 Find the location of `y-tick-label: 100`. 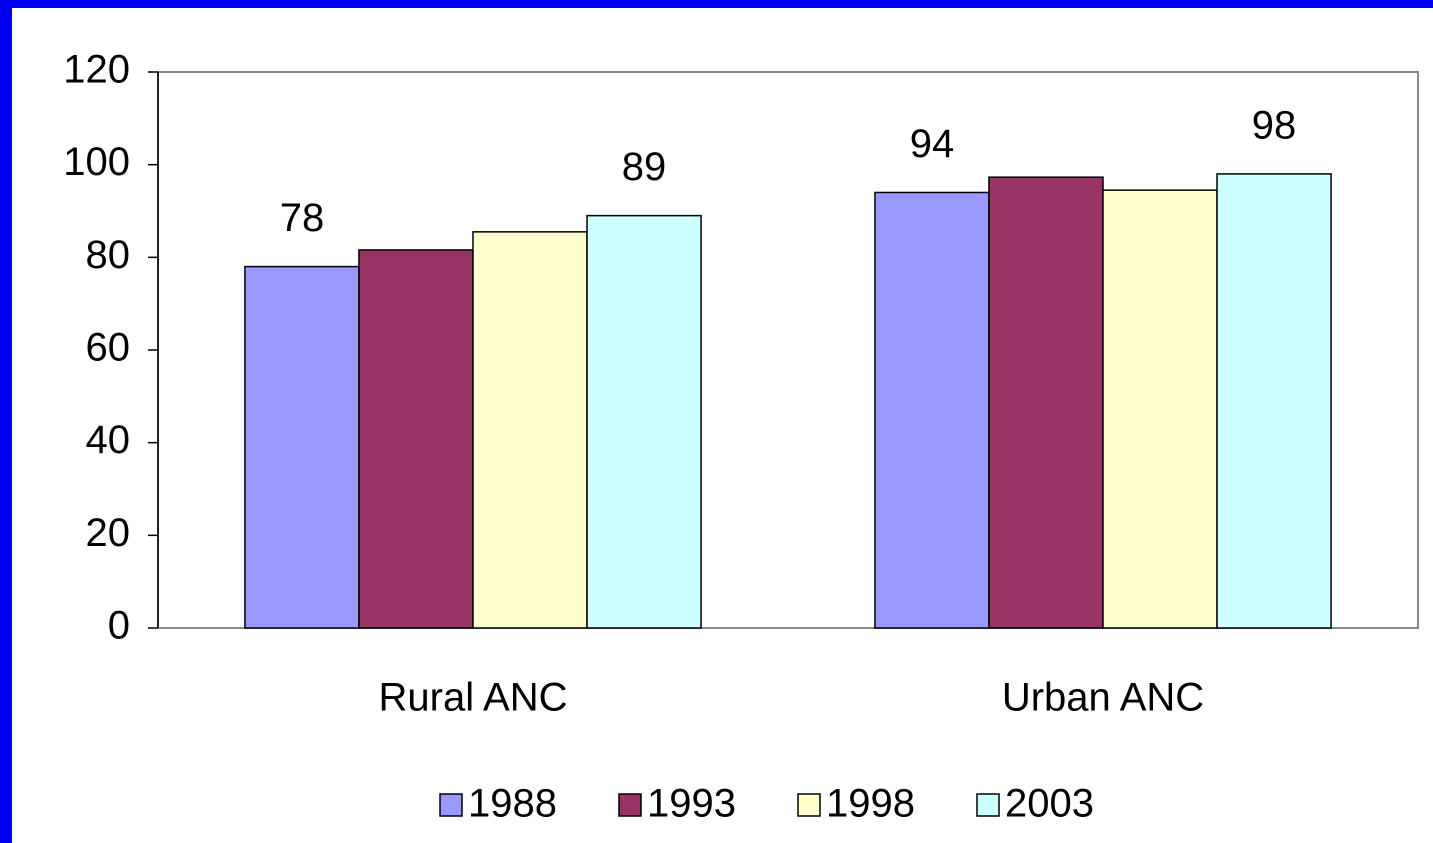

y-tick-label: 100 is located at coordinates (96, 162).